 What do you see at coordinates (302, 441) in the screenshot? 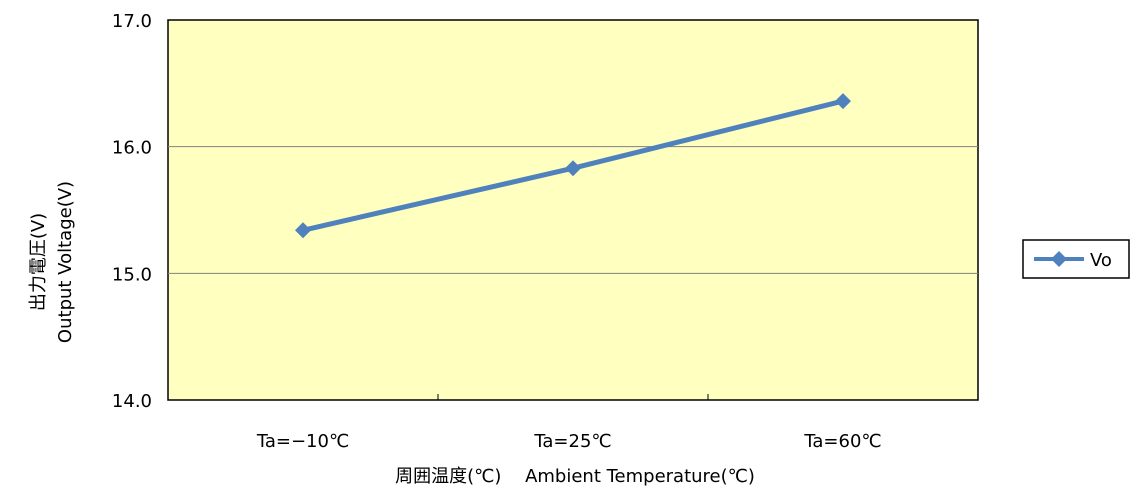
I see `x-tick-label: Ta=−10℃` at bounding box center [302, 441].